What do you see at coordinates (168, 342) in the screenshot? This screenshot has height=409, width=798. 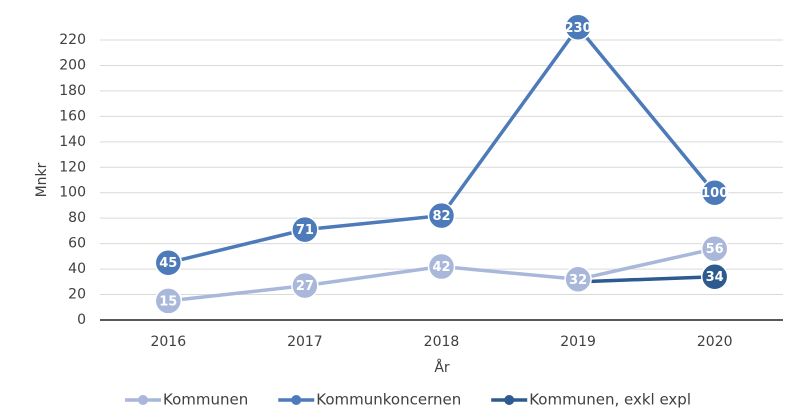 I see `x-tick-label: 2016` at bounding box center [168, 342].